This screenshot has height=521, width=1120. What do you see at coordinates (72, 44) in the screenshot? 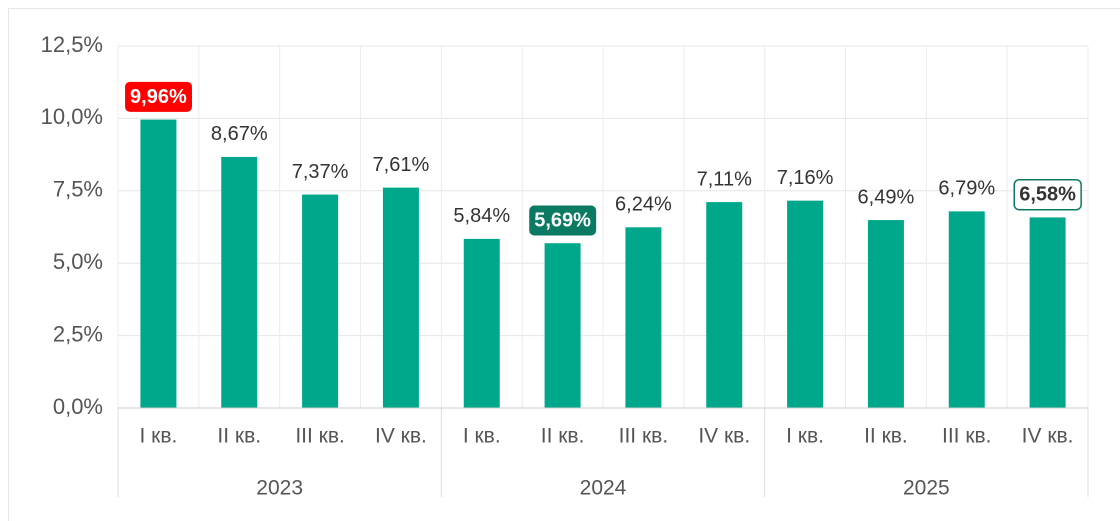
I see `y-tick-label: 12,5%` at bounding box center [72, 44].